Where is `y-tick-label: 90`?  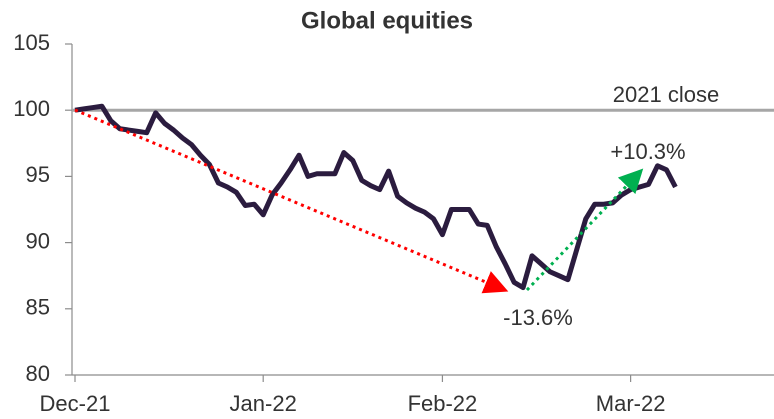 y-tick-label: 90 is located at coordinates (38, 240).